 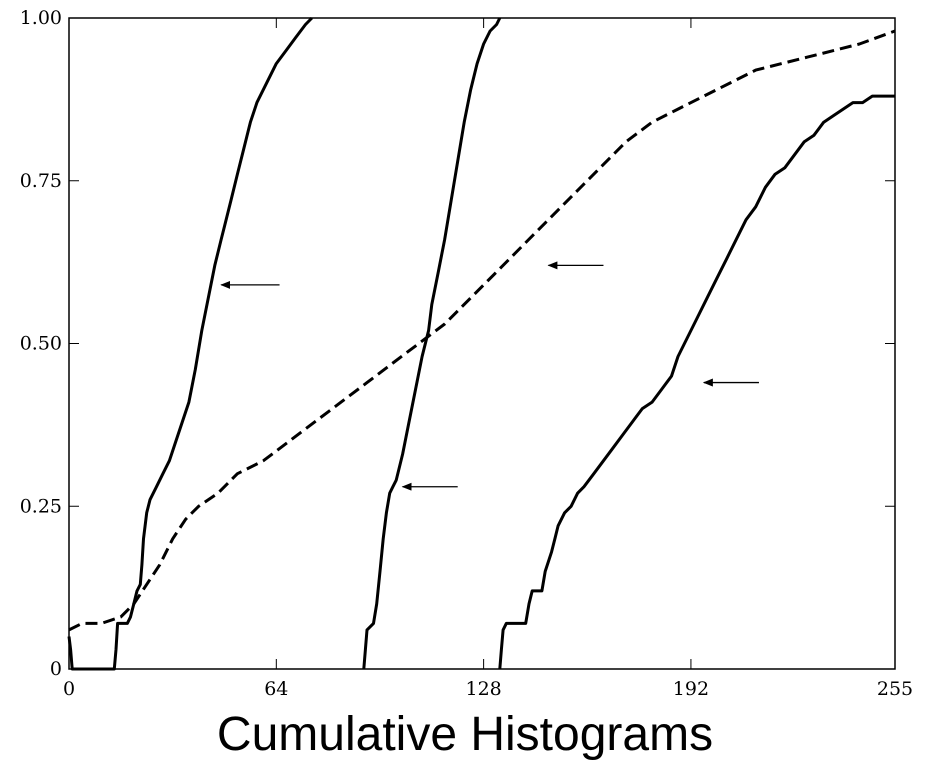 What do you see at coordinates (56, 669) in the screenshot?
I see `y-tick-label: 0` at bounding box center [56, 669].